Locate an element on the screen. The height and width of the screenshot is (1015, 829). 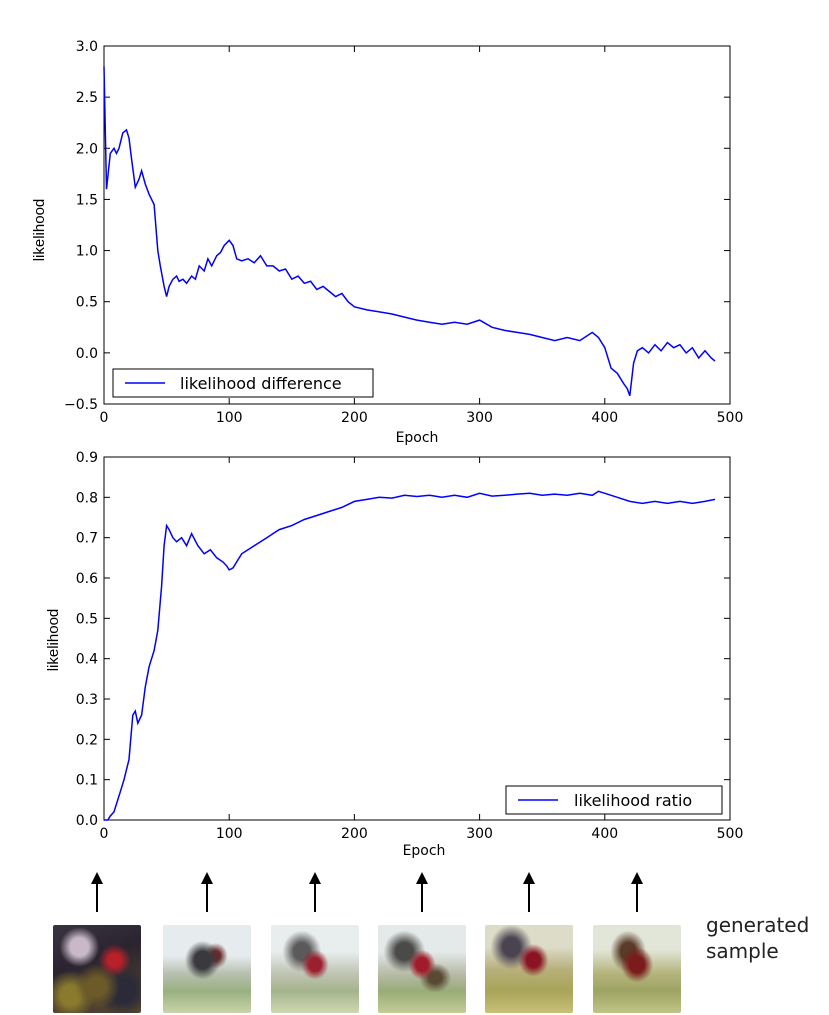
y-tick-label: 0.4 is located at coordinates (87, 660).